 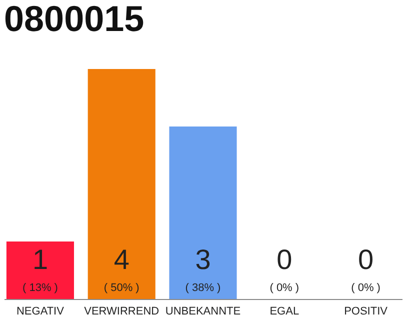 What do you see at coordinates (203, 288) in the screenshot?
I see `annotation: ( 38% )` at bounding box center [203, 288].